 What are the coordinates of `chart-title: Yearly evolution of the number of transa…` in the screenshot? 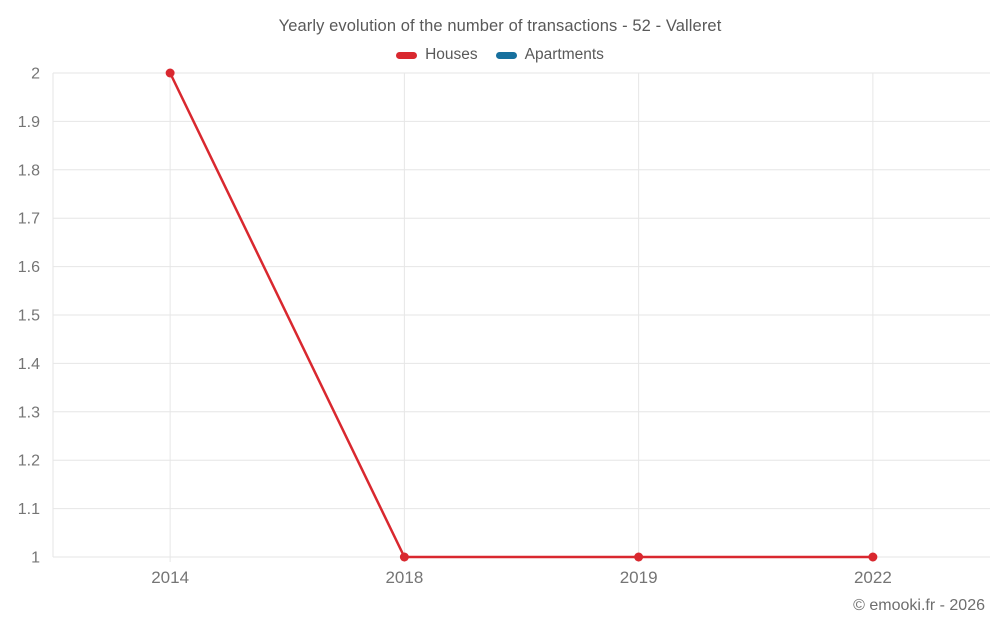 It's located at (500, 26).